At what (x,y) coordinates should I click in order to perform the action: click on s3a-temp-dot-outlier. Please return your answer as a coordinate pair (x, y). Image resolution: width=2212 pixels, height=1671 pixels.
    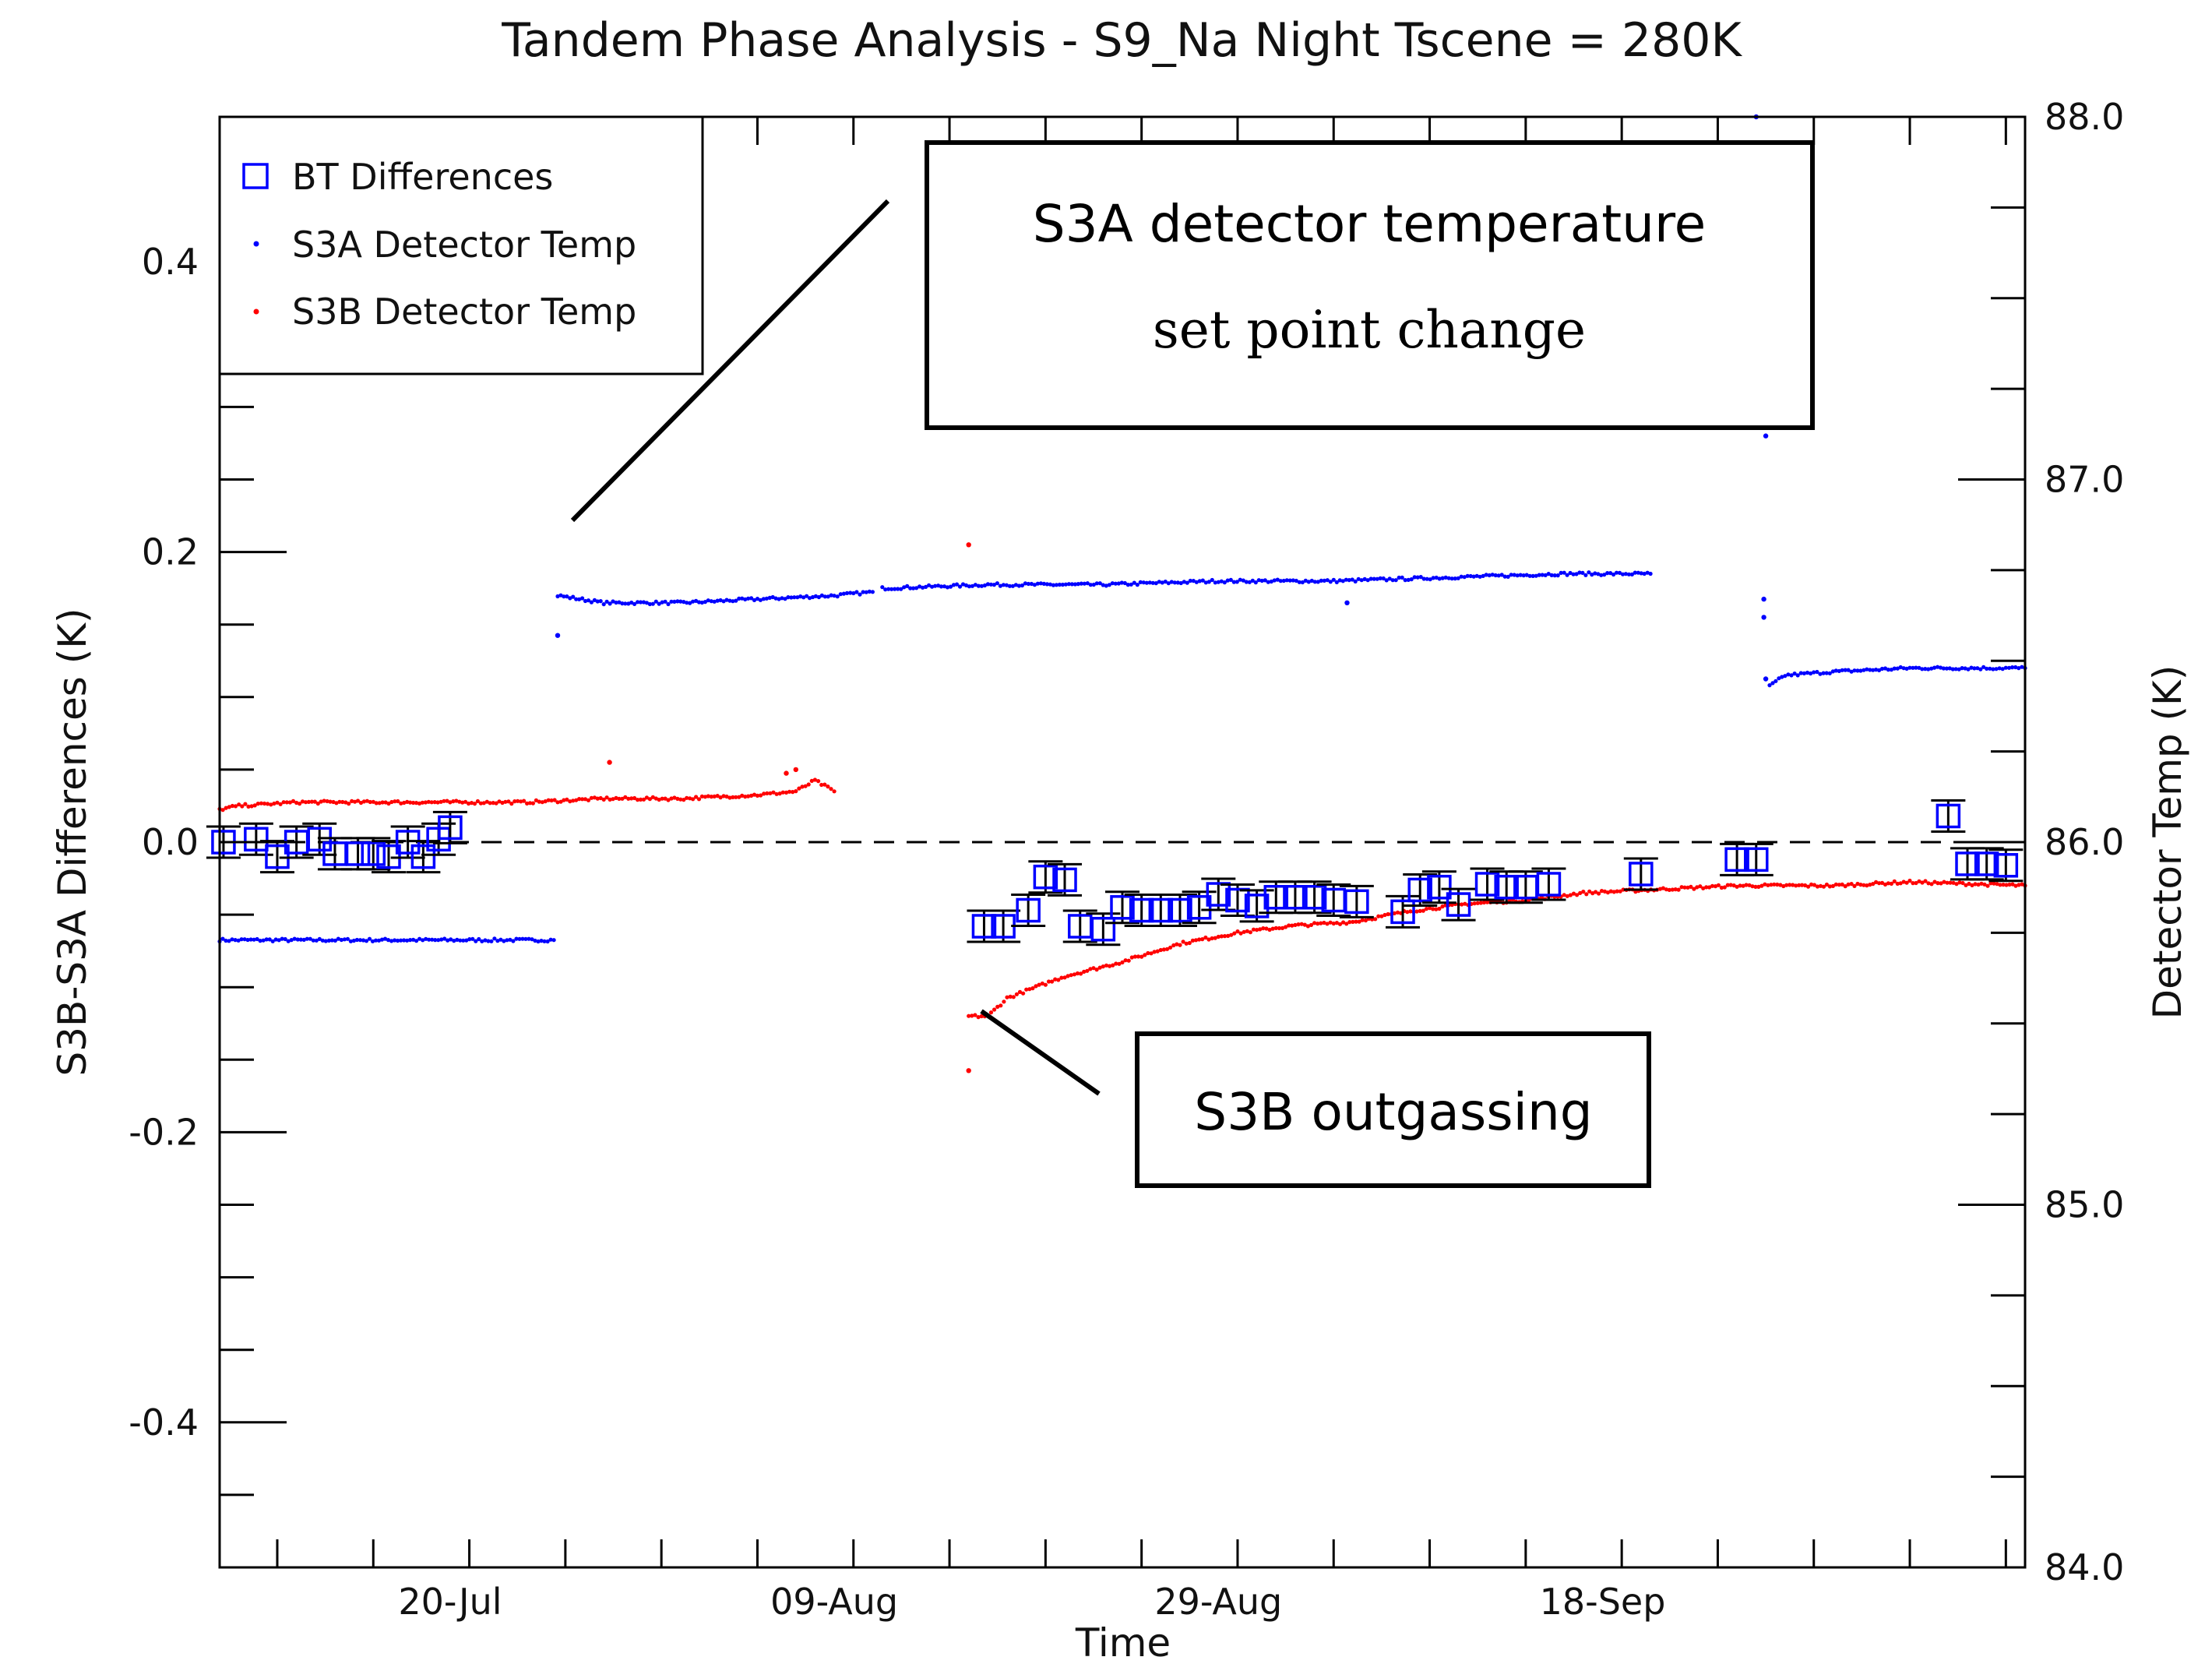
    Looking at the image, I should click on (1347, 602).